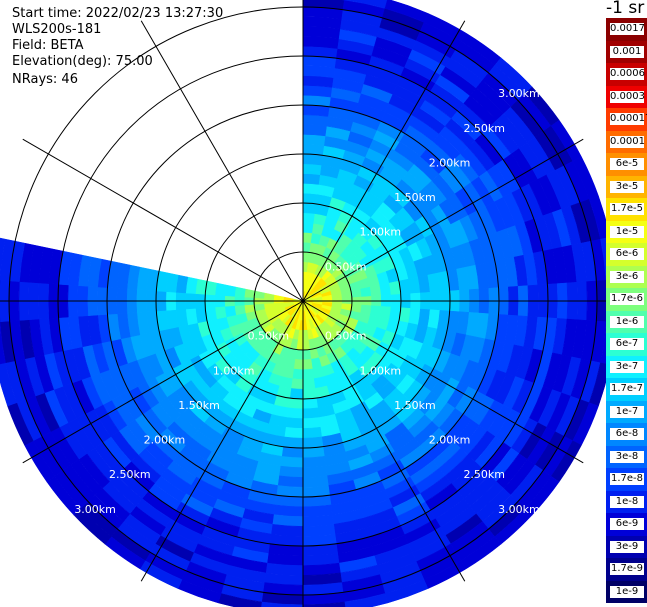  Describe the element at coordinates (626, 299) in the screenshot. I see `colorbar-cell: 1.7e-6` at that location.